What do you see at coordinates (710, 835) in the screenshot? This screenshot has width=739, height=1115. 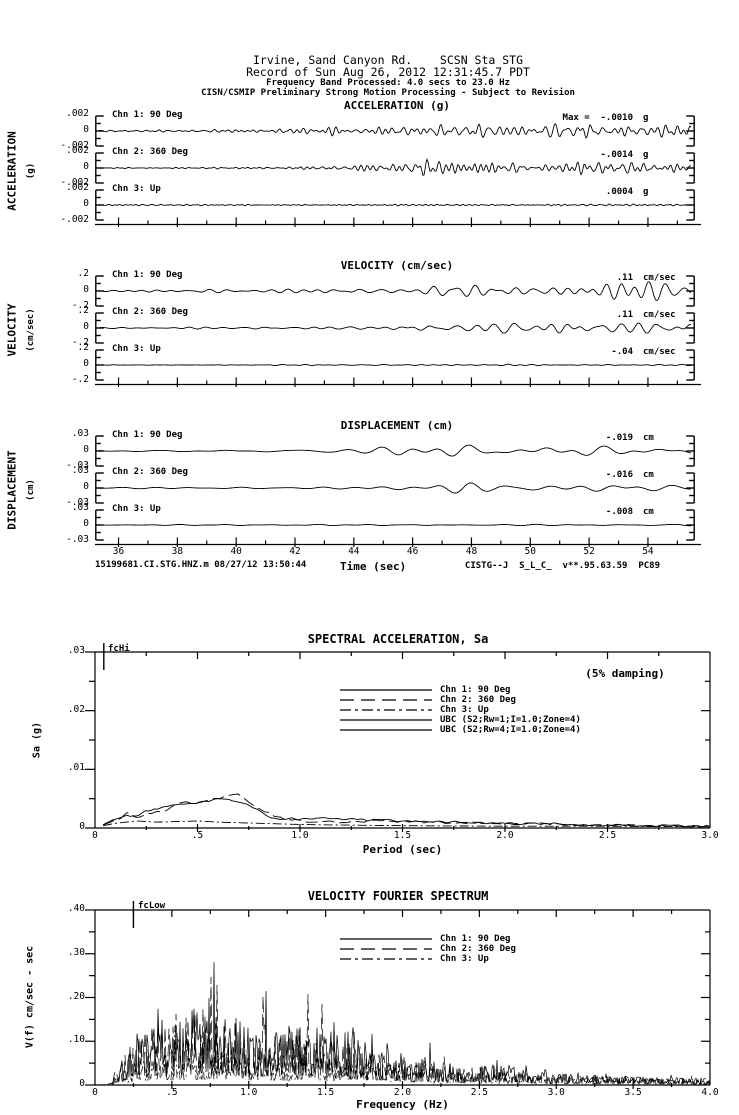 I see `sa-x-tick-label: 3.0` at bounding box center [710, 835].